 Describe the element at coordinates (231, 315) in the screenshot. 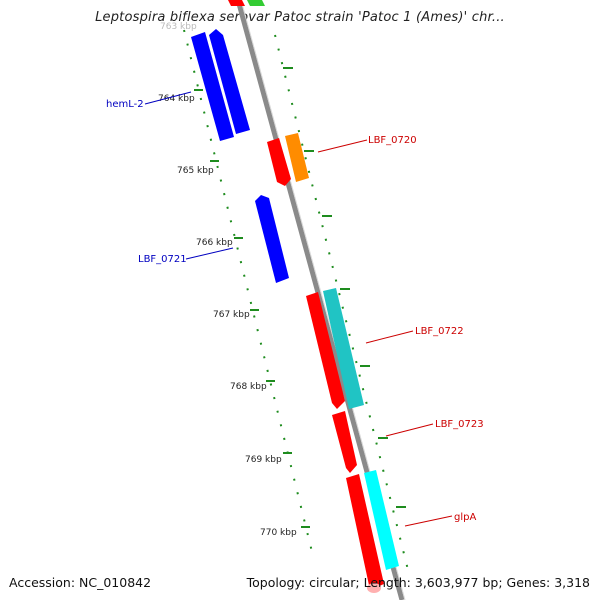

I see `kbp-label: 767 kbp` at that location.